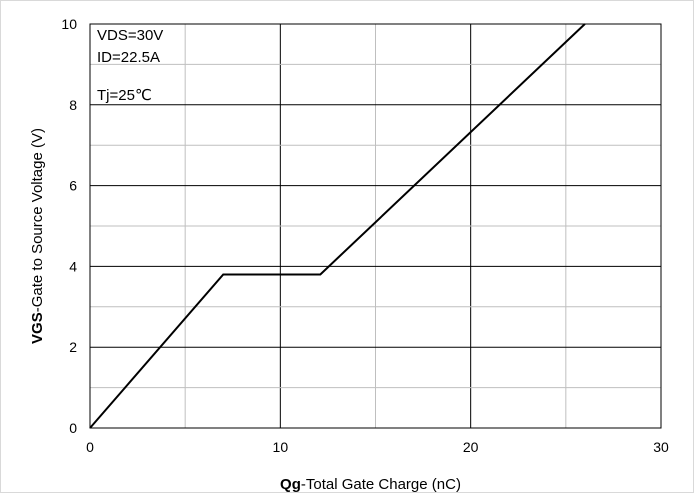  What do you see at coordinates (73, 347) in the screenshot?
I see `y-tick-label: 2` at bounding box center [73, 347].